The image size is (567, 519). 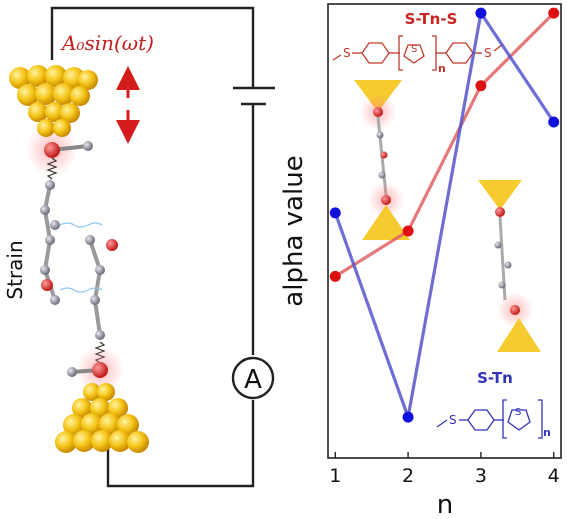 I want to click on ammeter-icon, so click(x=253, y=378).